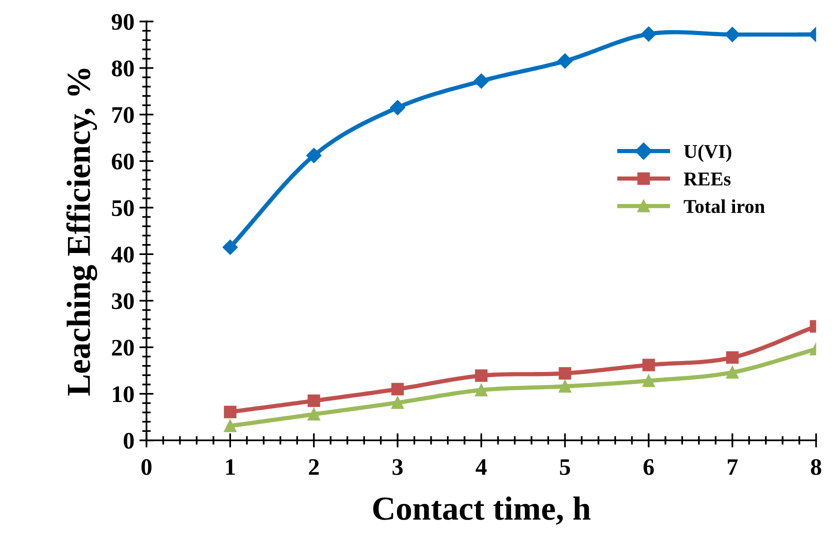 This screenshot has width=837, height=537. What do you see at coordinates (122, 254) in the screenshot?
I see `y-tick-label: 40` at bounding box center [122, 254].